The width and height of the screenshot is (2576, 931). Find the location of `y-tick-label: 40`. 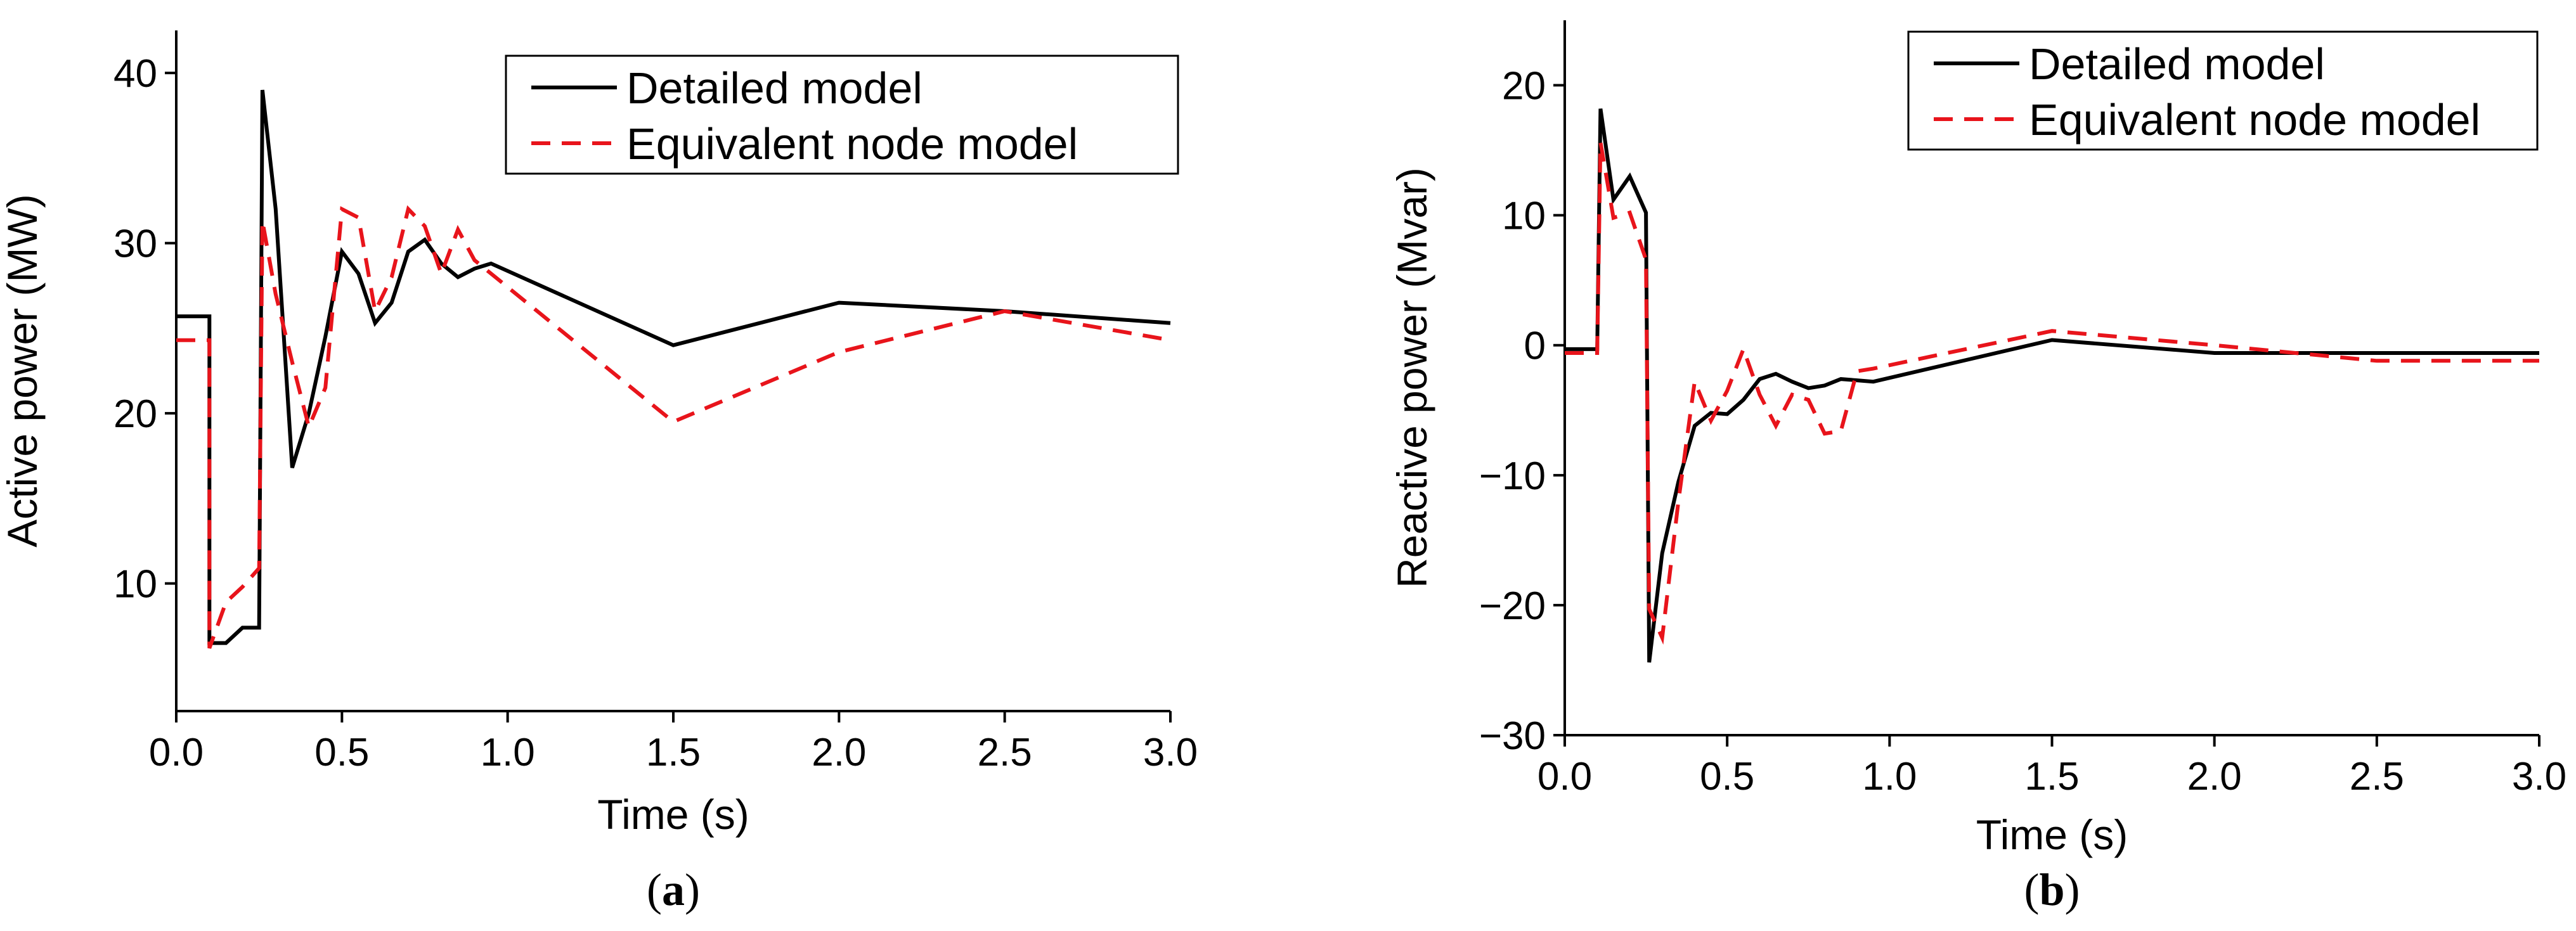

y-tick-label: 40 is located at coordinates (135, 74).